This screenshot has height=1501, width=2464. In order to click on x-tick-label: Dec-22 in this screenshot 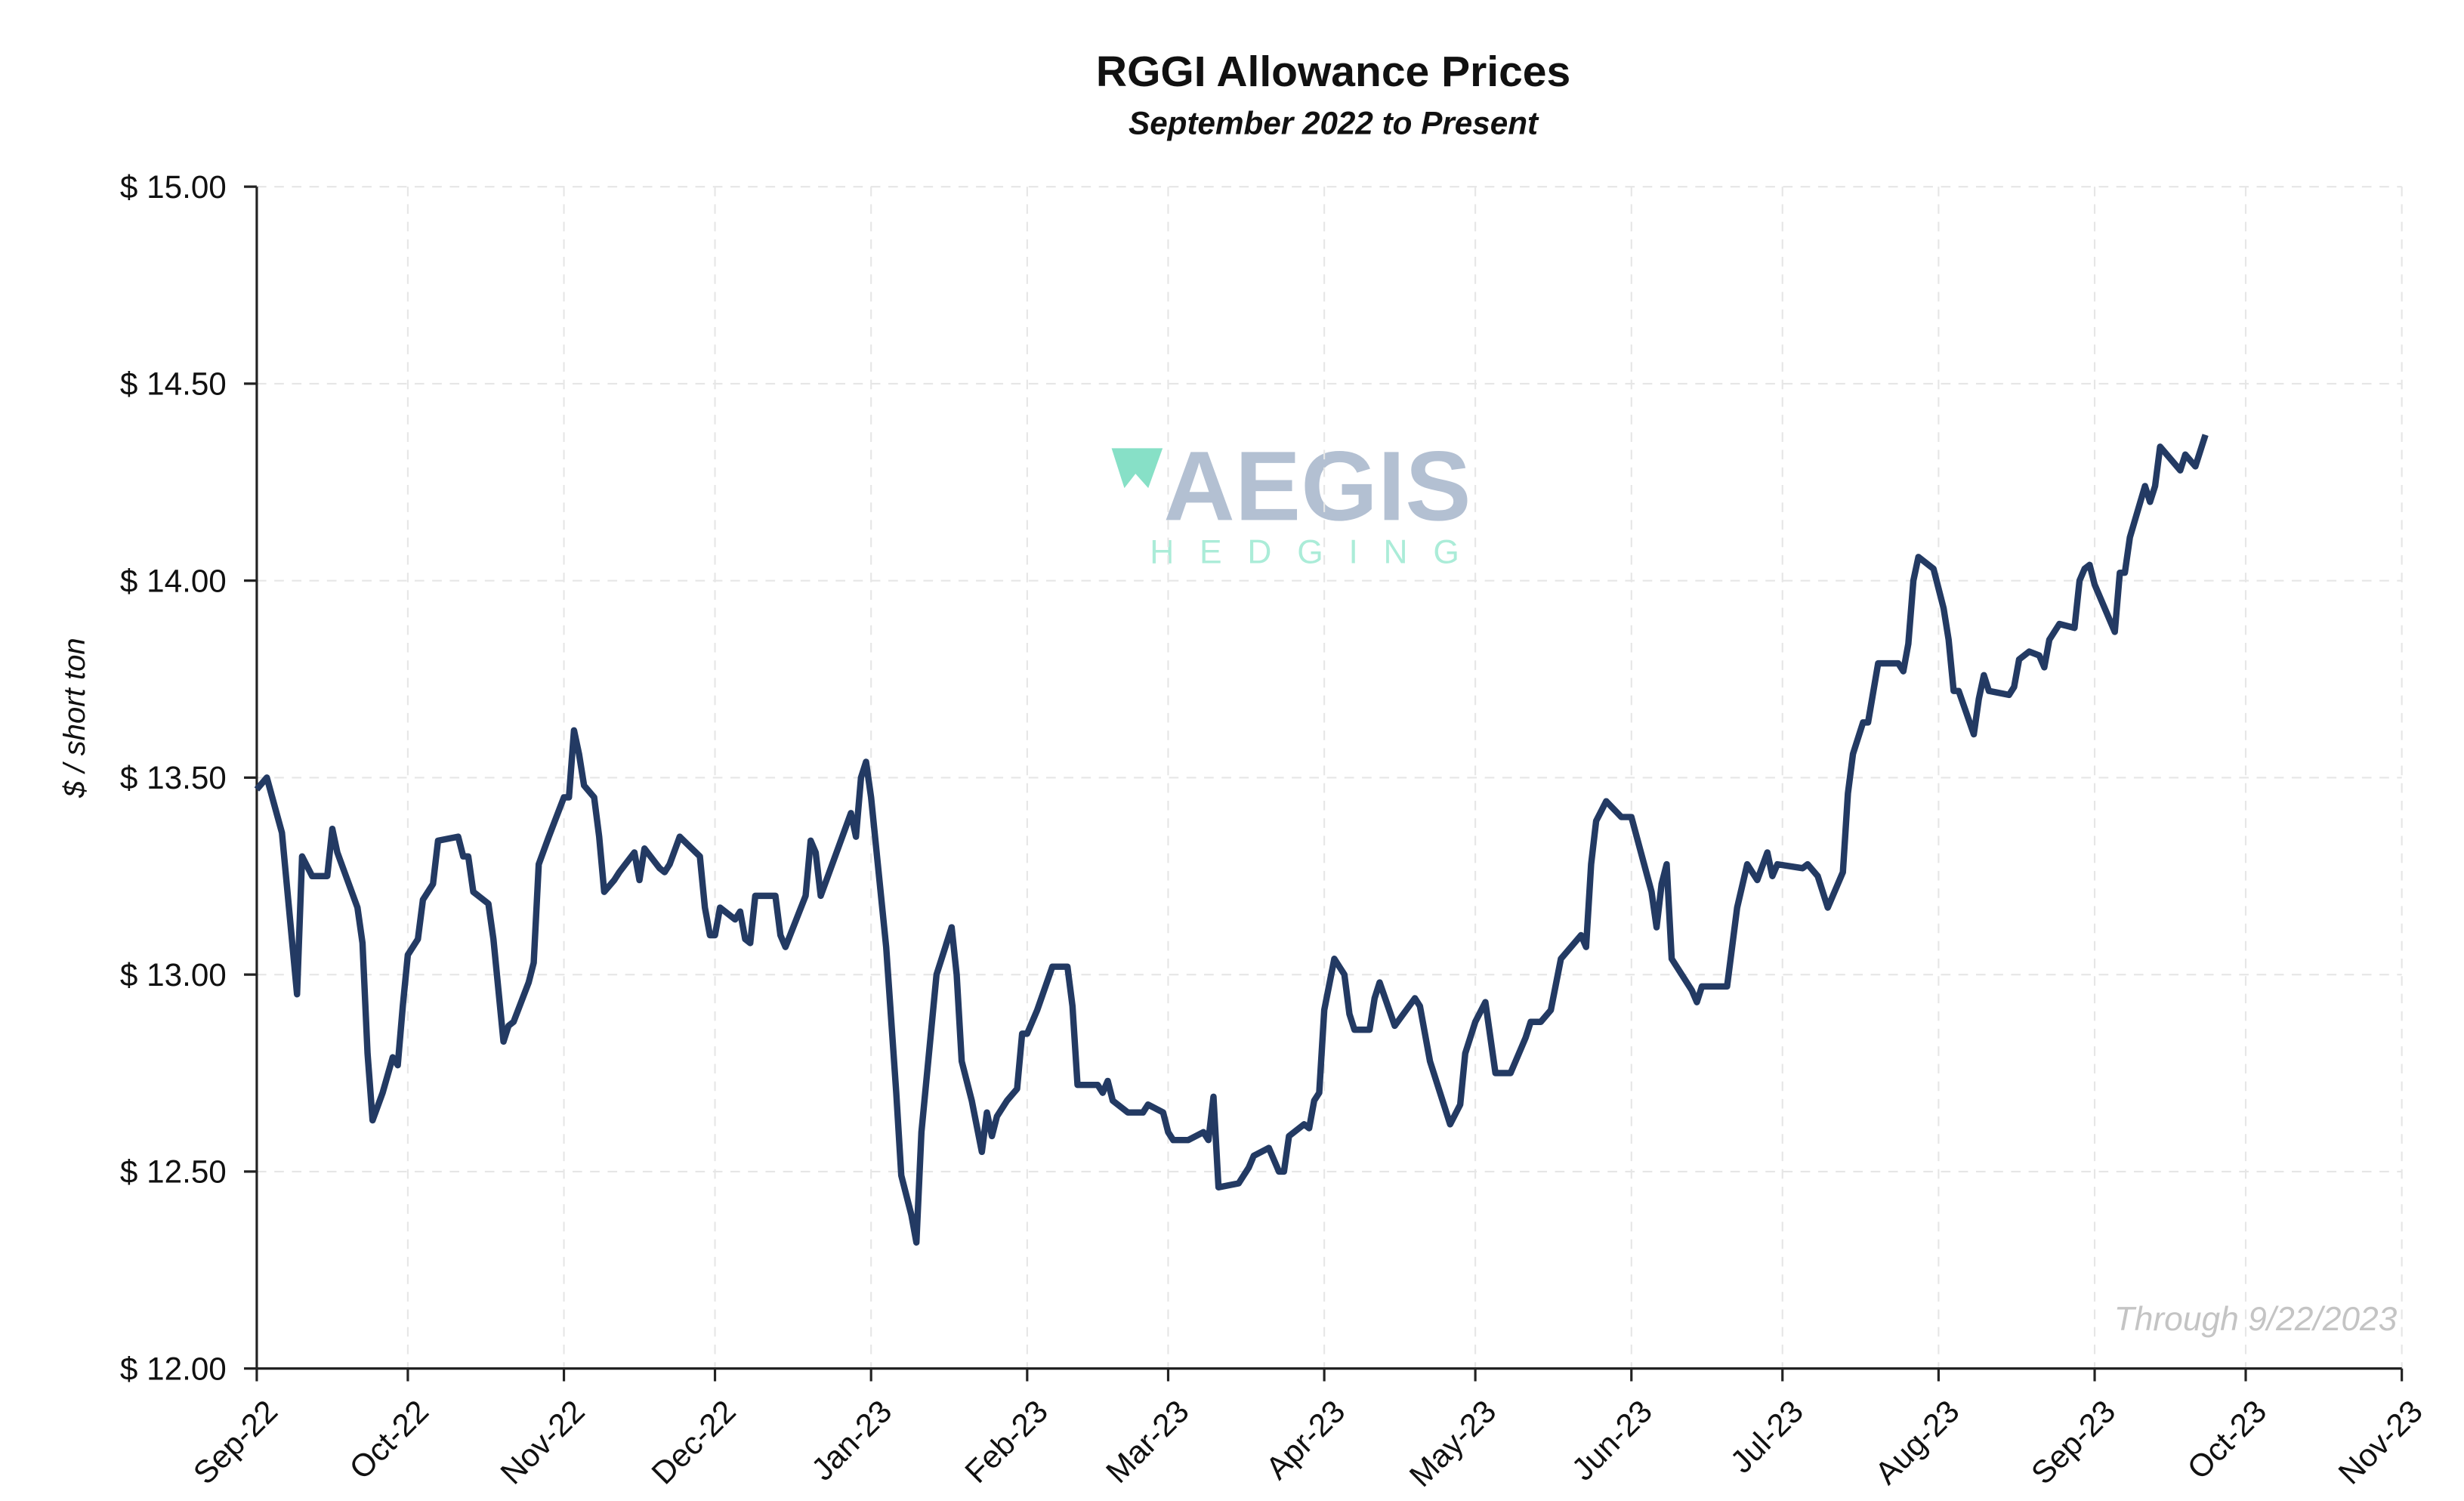, I will do `click(693, 1441)`.